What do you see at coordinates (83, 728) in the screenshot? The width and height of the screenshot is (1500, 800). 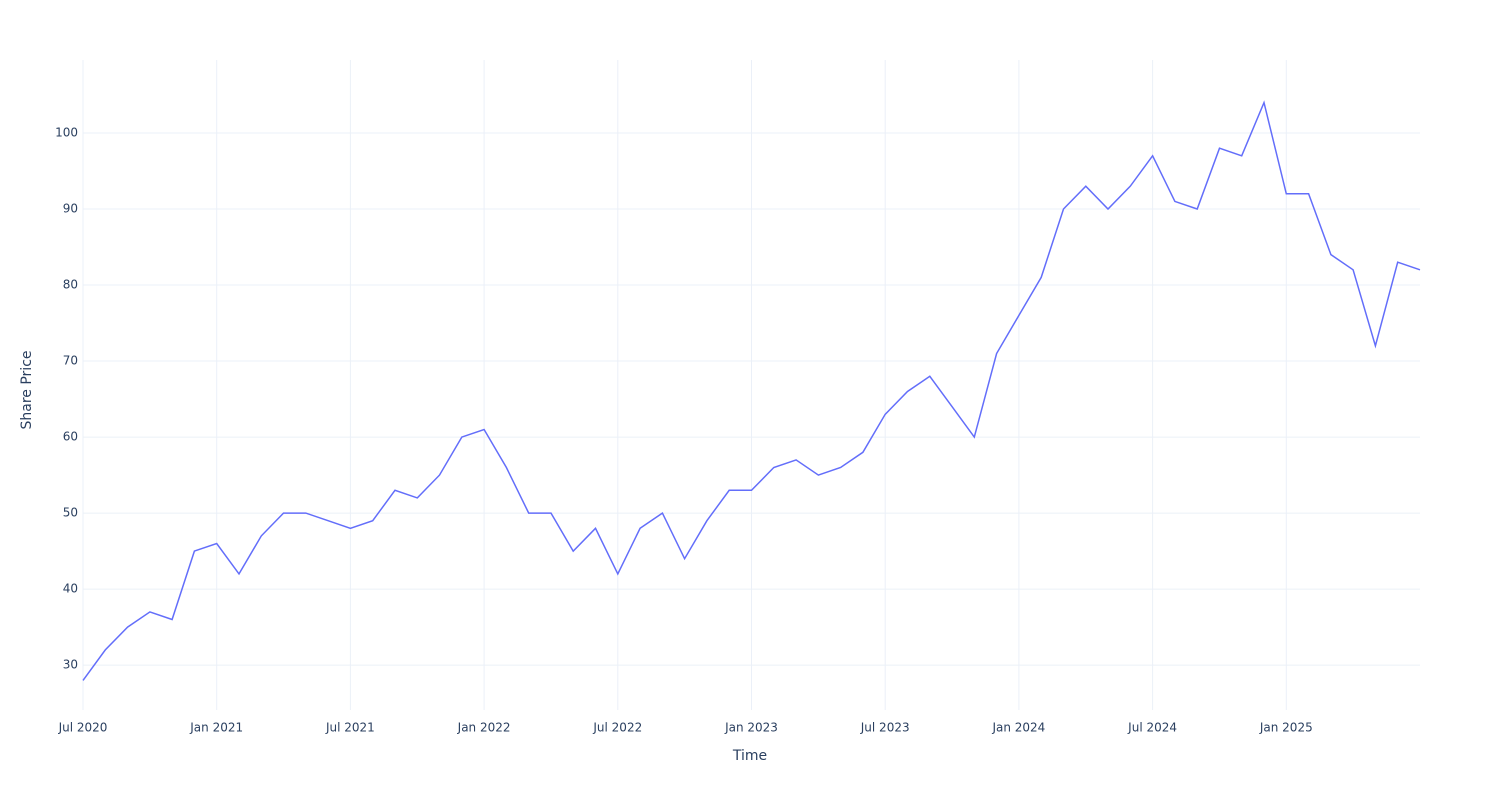 I see `x-tick-label: Jul 2020` at bounding box center [83, 728].